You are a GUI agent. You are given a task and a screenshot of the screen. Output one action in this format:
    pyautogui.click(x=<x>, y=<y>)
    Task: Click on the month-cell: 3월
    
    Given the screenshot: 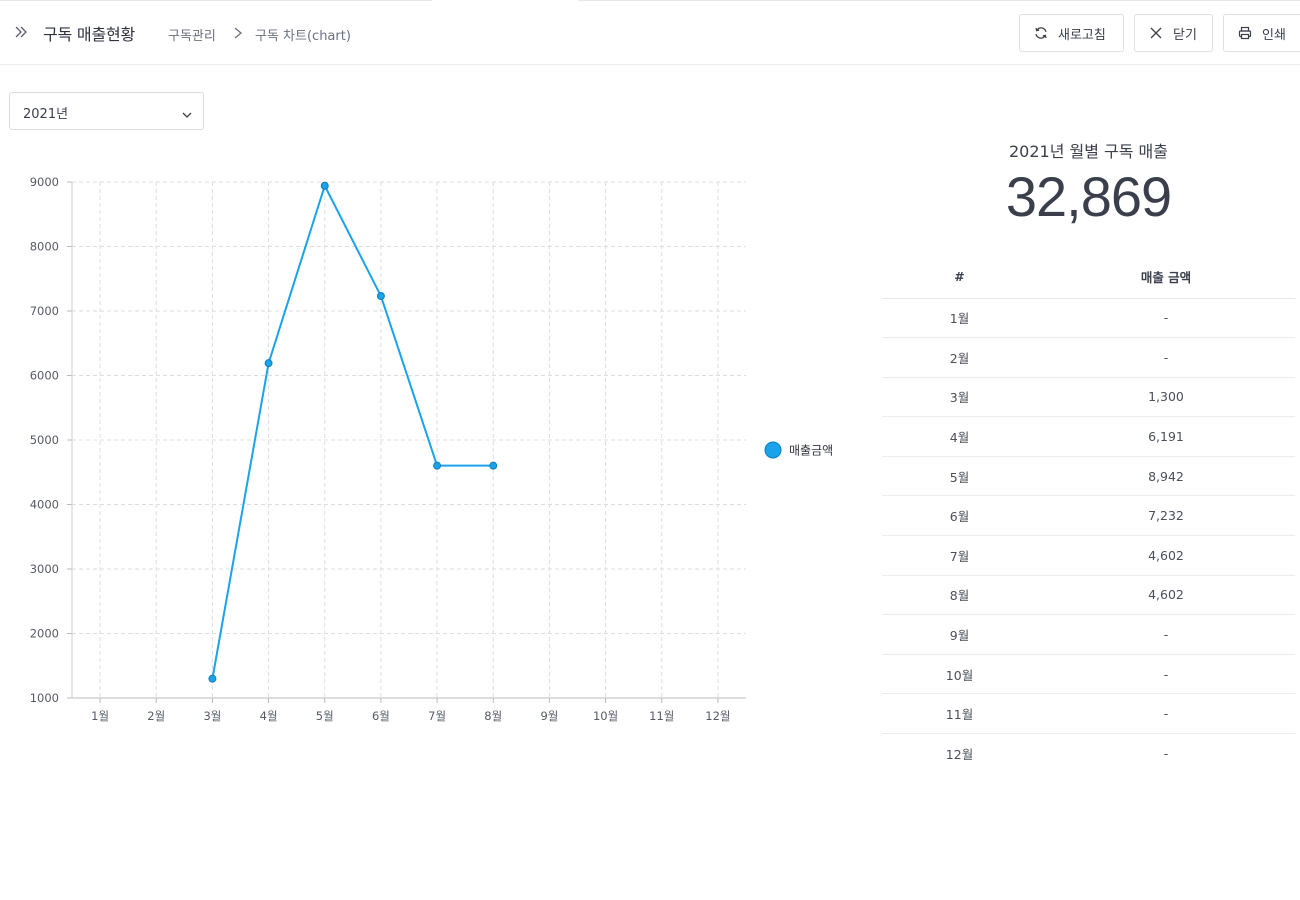 What is the action you would take?
    pyautogui.click(x=959, y=397)
    